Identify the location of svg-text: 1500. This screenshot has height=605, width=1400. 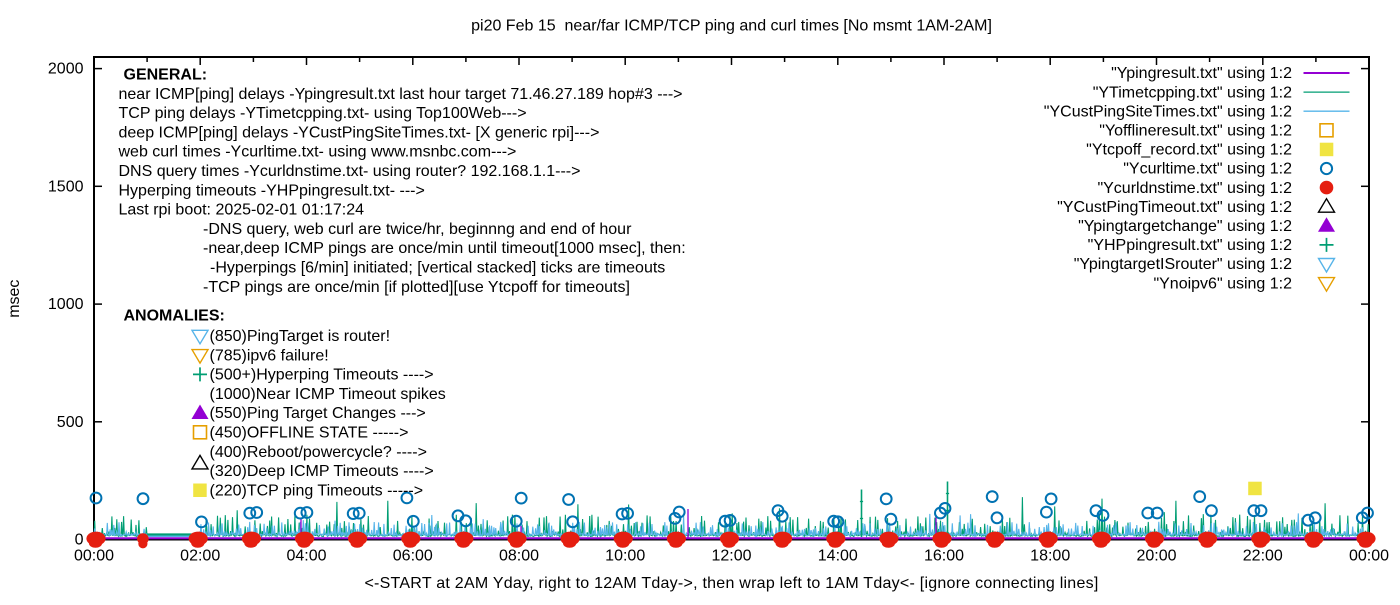
(66, 186).